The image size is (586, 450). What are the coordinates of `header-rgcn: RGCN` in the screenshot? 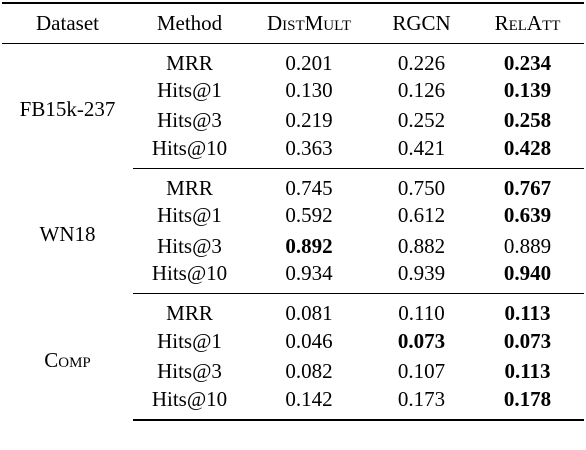 It's located at (421, 23).